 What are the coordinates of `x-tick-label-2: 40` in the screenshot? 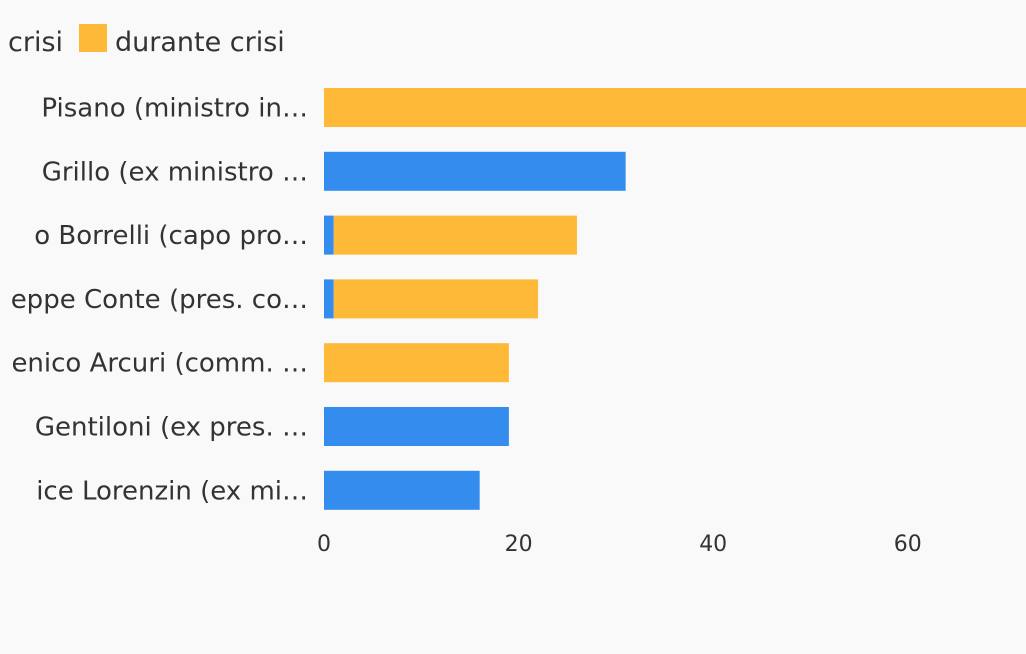 It's located at (713, 544).